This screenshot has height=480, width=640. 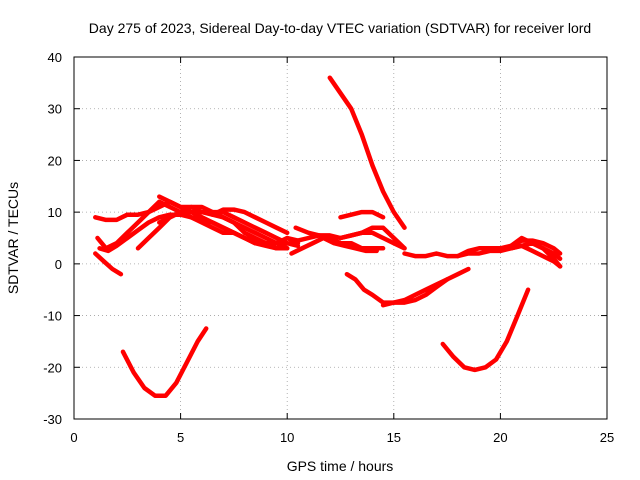 What do you see at coordinates (340, 466) in the screenshot?
I see `x-axis-label: GPS time / hours` at bounding box center [340, 466].